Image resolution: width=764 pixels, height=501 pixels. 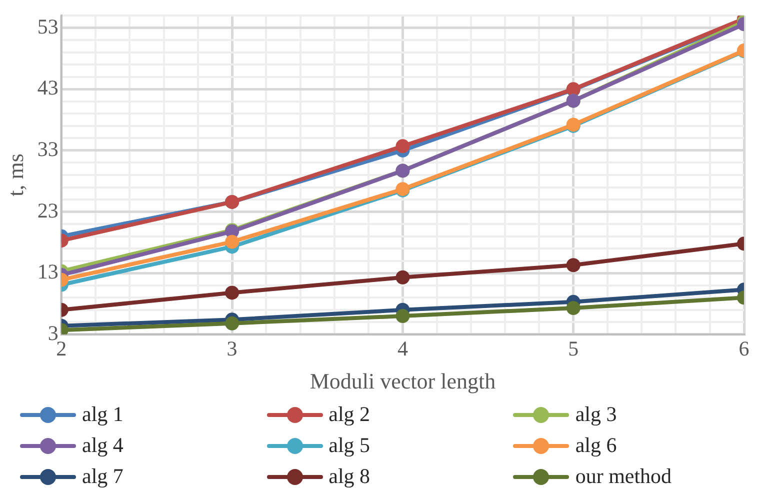 I want to click on y-tick-label: 23, so click(x=47, y=210).